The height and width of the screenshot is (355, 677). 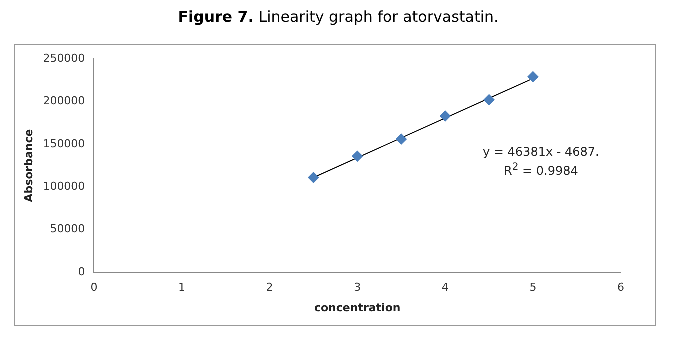 I want to click on y-tick-label: 200000, so click(x=64, y=101).